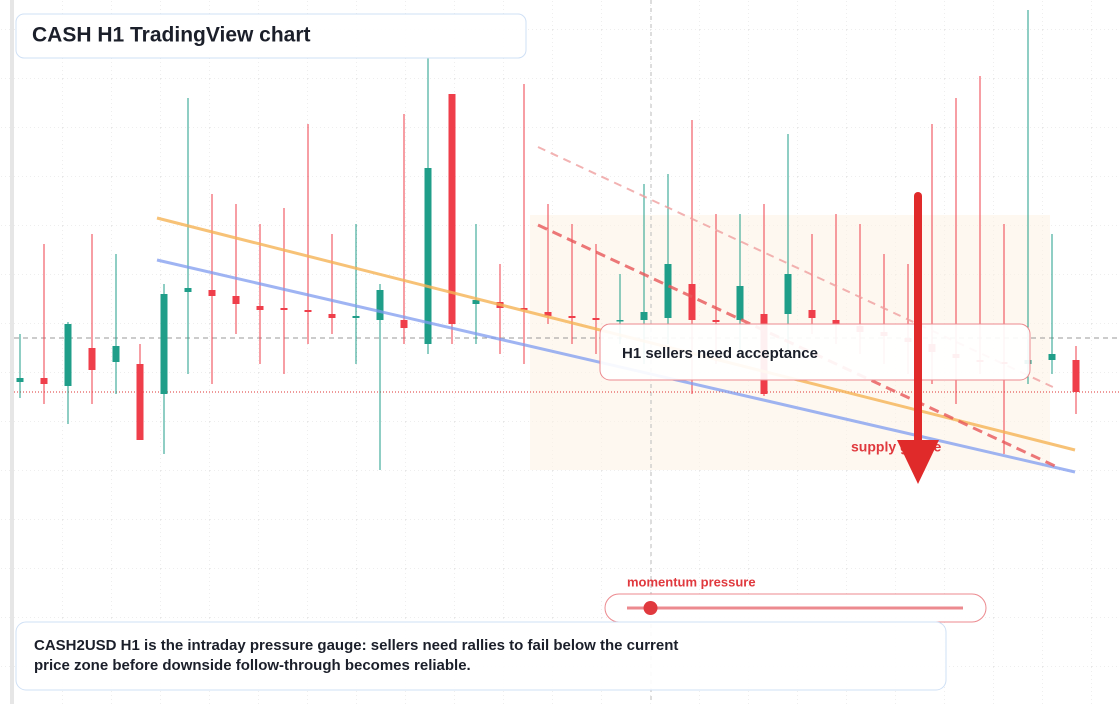  What do you see at coordinates (171, 35) in the screenshot?
I see `chart-title: CASH H1 TradingView chart` at bounding box center [171, 35].